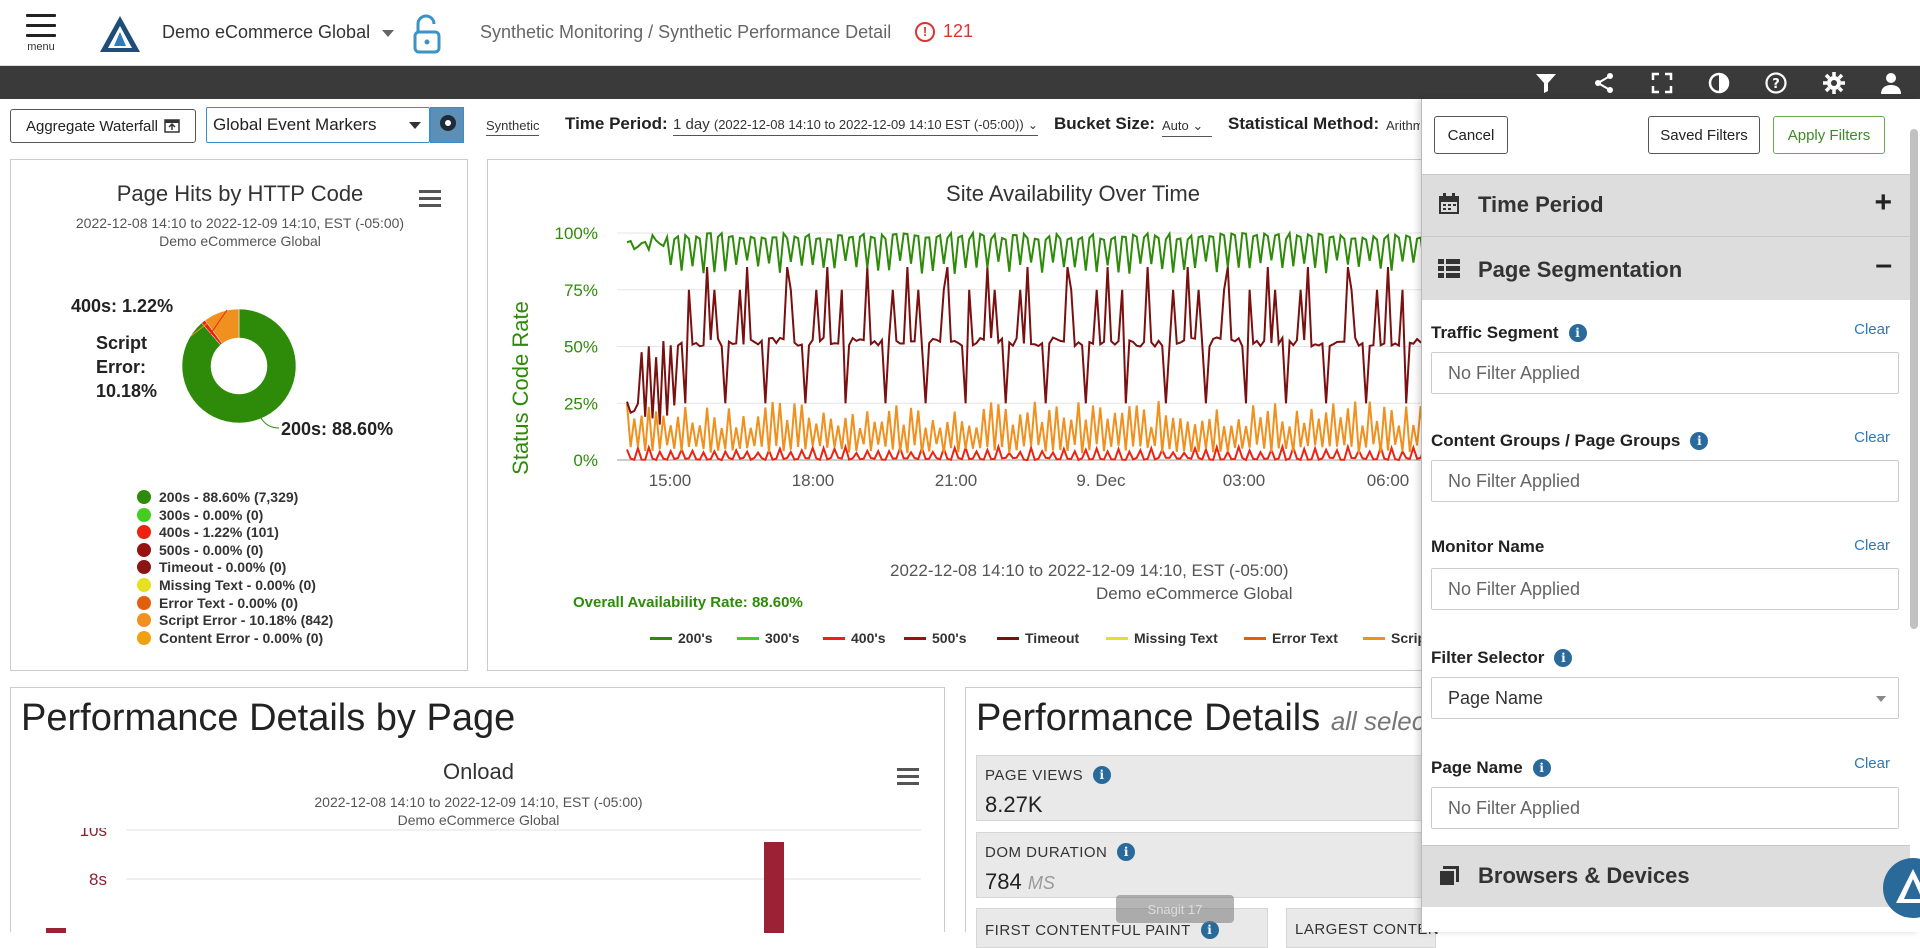  Describe the element at coordinates (1052, 638) in the screenshot. I see `availability-legend-label: Timeout` at that location.